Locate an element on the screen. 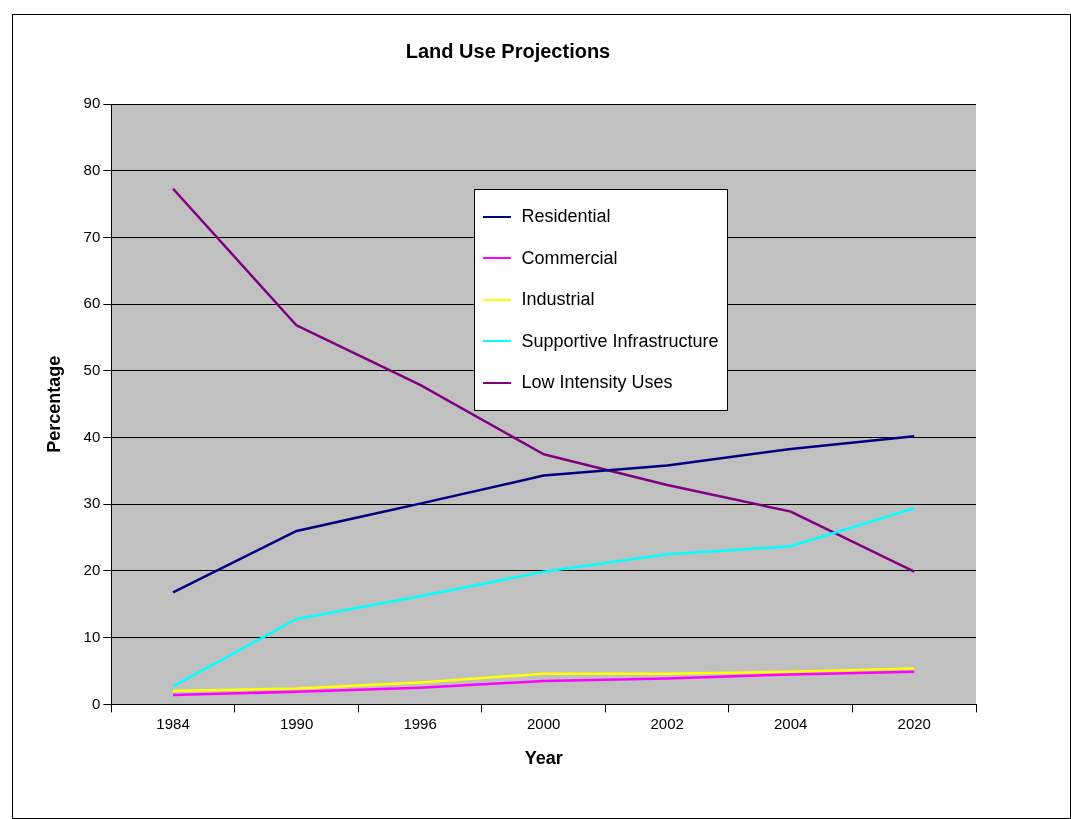 The width and height of the screenshot is (1071, 819). x-axis-title: Year is located at coordinates (543, 758).